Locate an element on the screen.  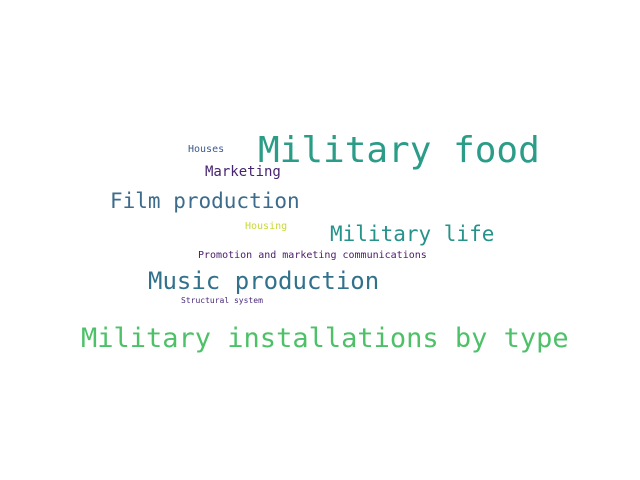
word-military-installations-by-type: Military installations by type is located at coordinates (325, 338).